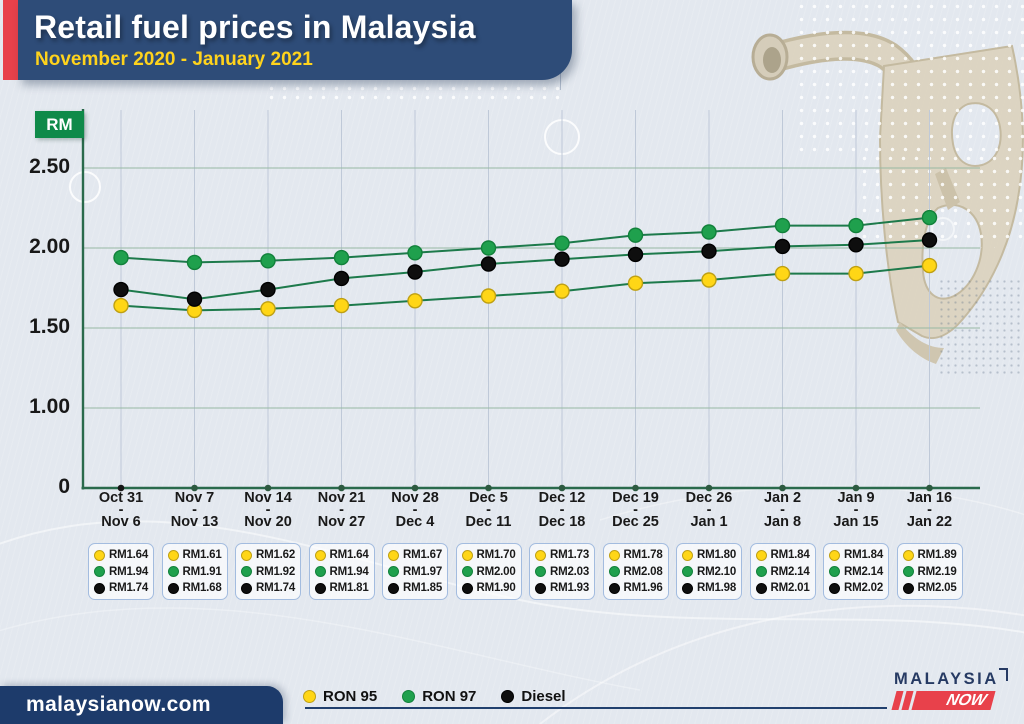  Describe the element at coordinates (929, 510) in the screenshot. I see `x-tick-label: Jan 16- Jan 22` at that location.